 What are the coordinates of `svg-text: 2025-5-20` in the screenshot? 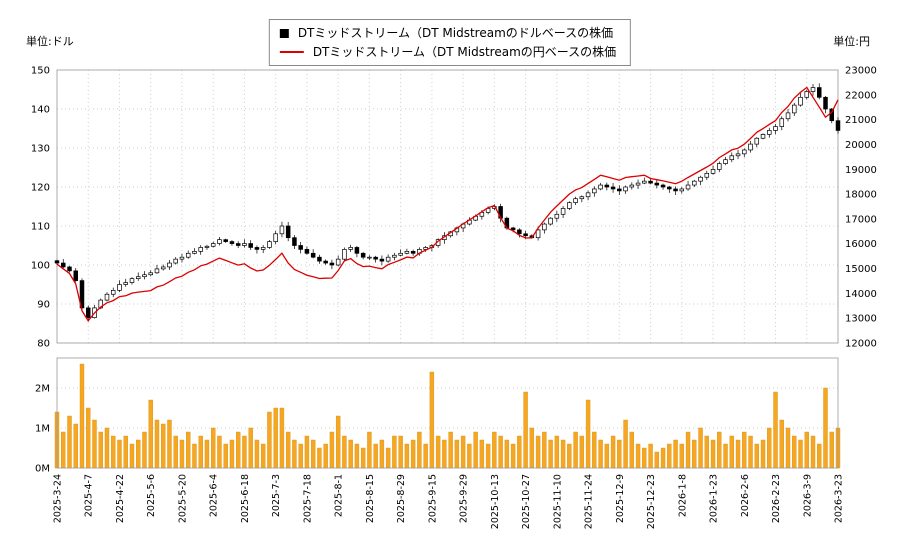 It's located at (182, 498).